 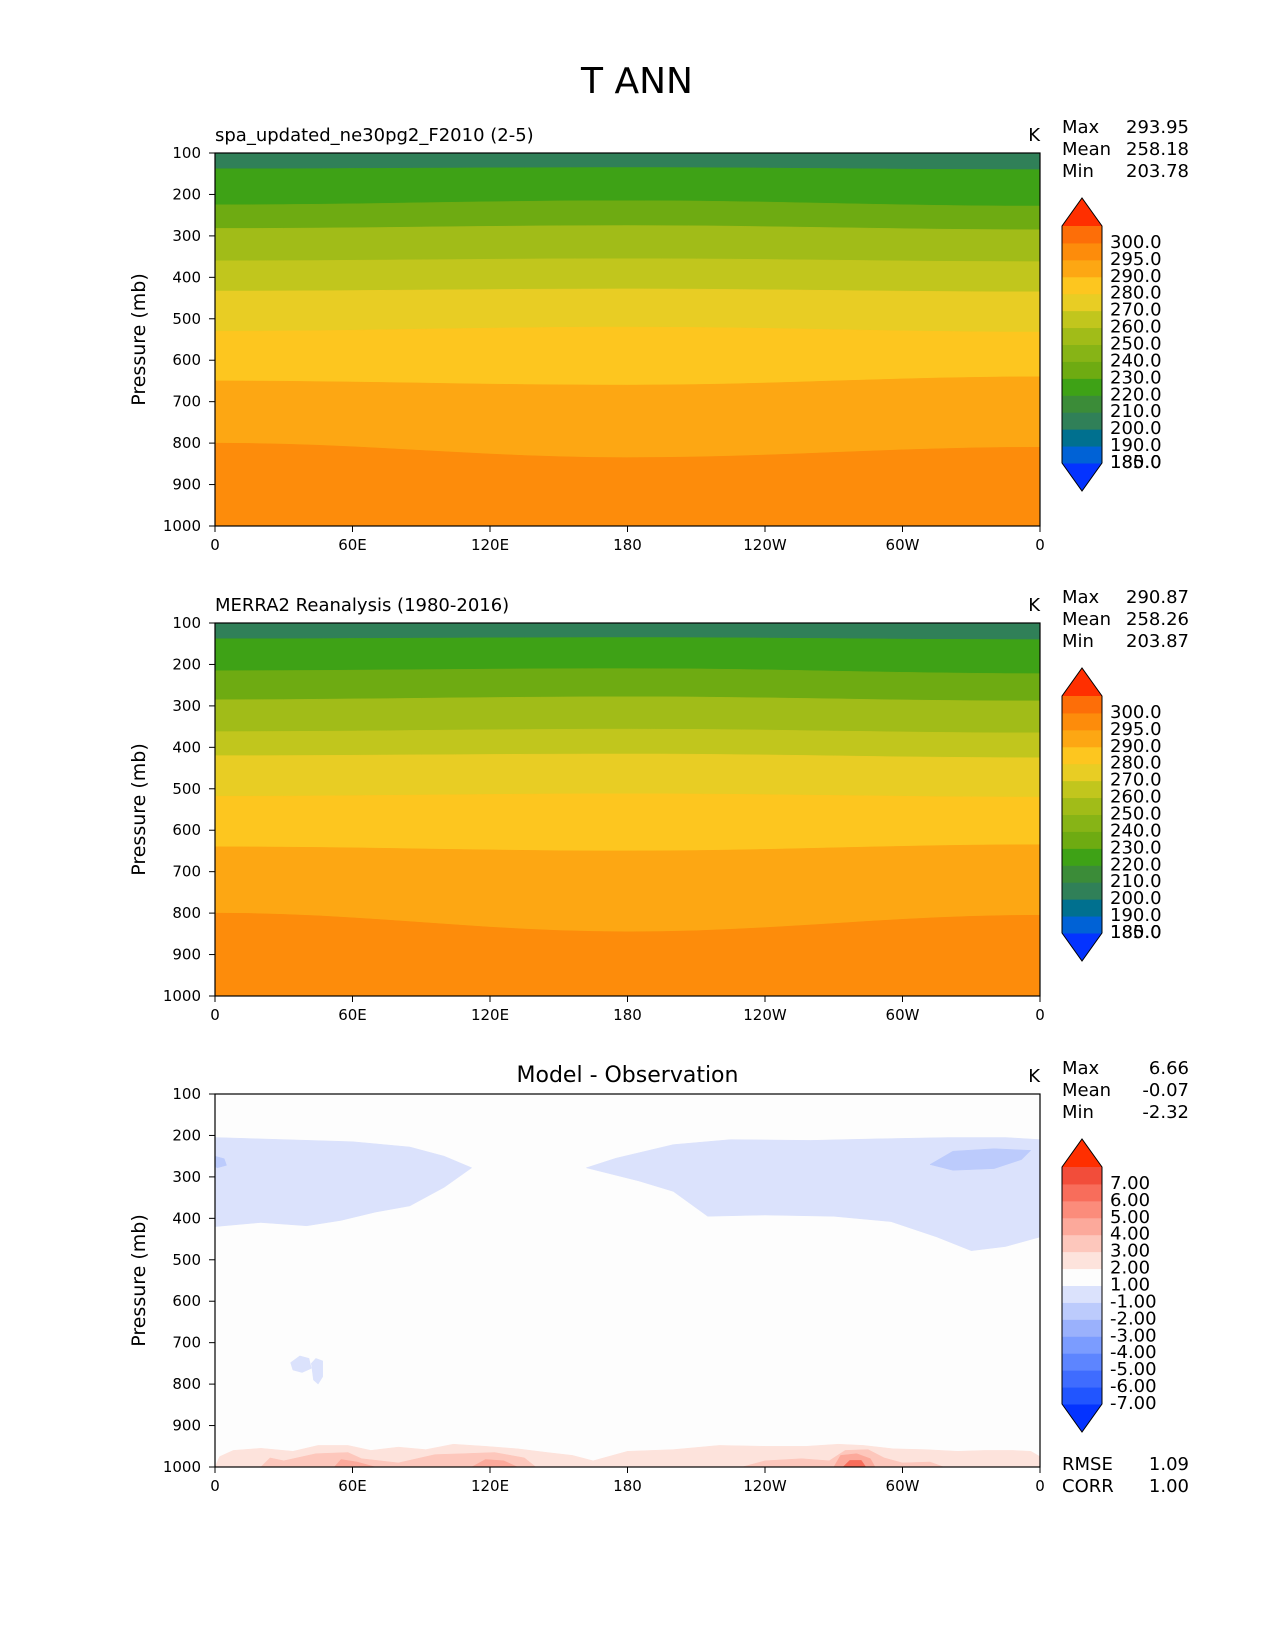 I want to click on colorbar-label: 220.0, so click(x=1136, y=864).